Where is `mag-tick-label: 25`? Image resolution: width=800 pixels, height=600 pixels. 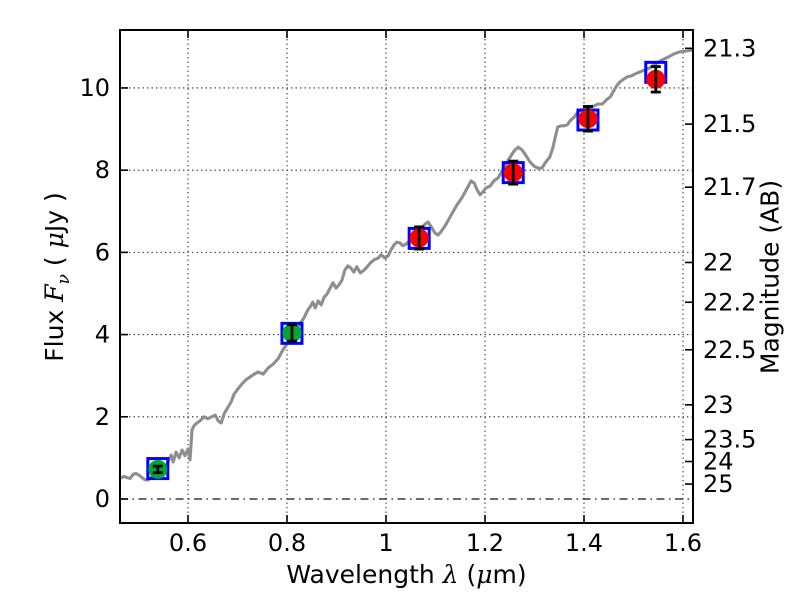
mag-tick-label: 25 is located at coordinates (718, 484).